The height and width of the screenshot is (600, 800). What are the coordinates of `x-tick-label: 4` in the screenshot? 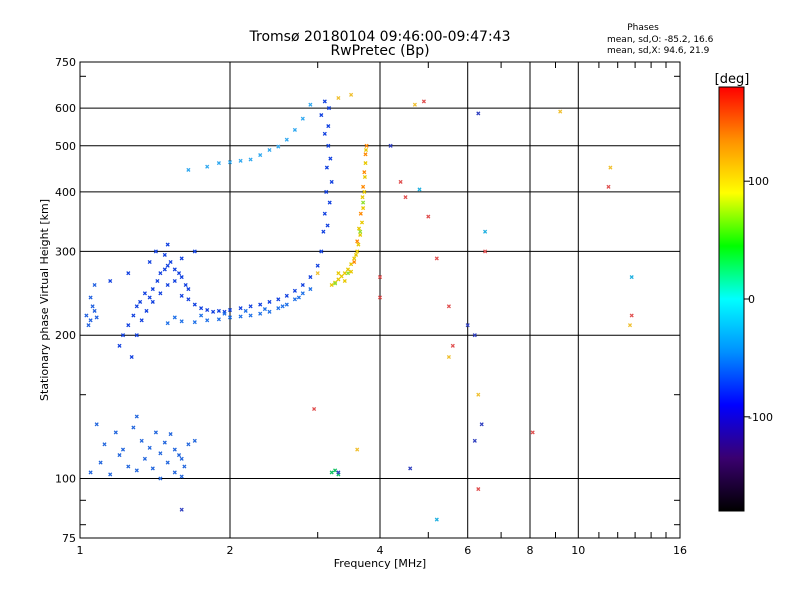 It's located at (380, 550).